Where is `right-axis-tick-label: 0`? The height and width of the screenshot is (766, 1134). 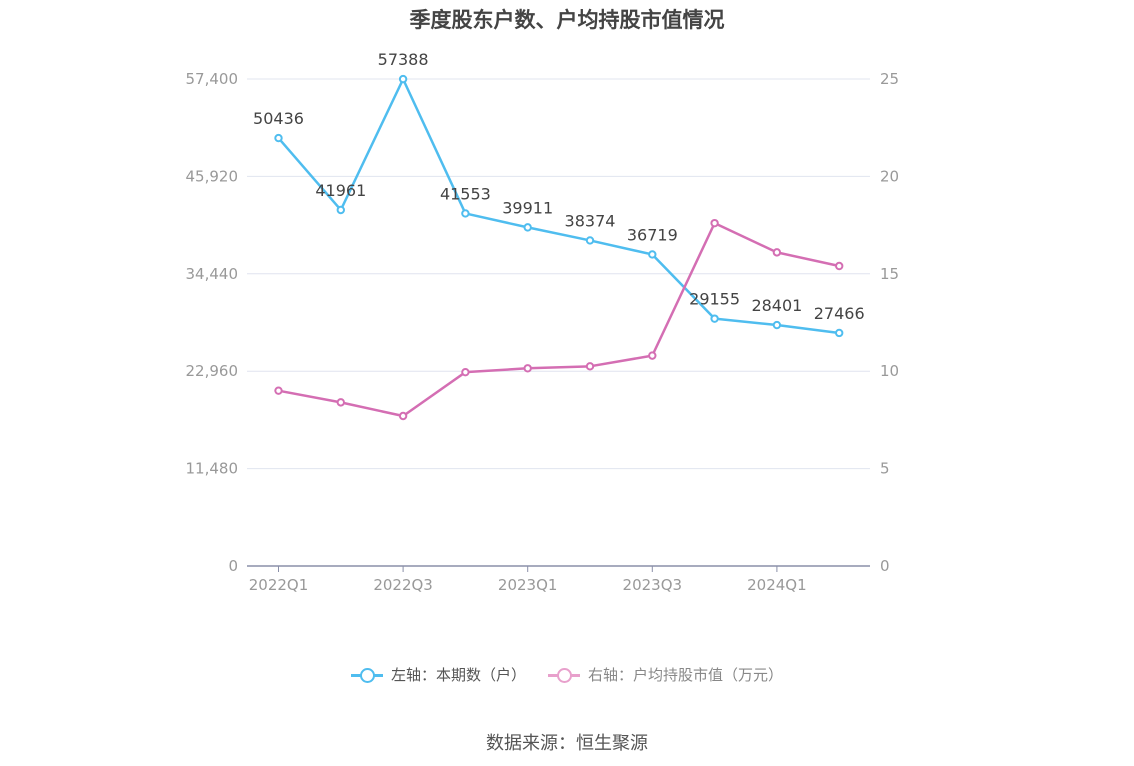
right-axis-tick-label: 0 is located at coordinates (885, 566).